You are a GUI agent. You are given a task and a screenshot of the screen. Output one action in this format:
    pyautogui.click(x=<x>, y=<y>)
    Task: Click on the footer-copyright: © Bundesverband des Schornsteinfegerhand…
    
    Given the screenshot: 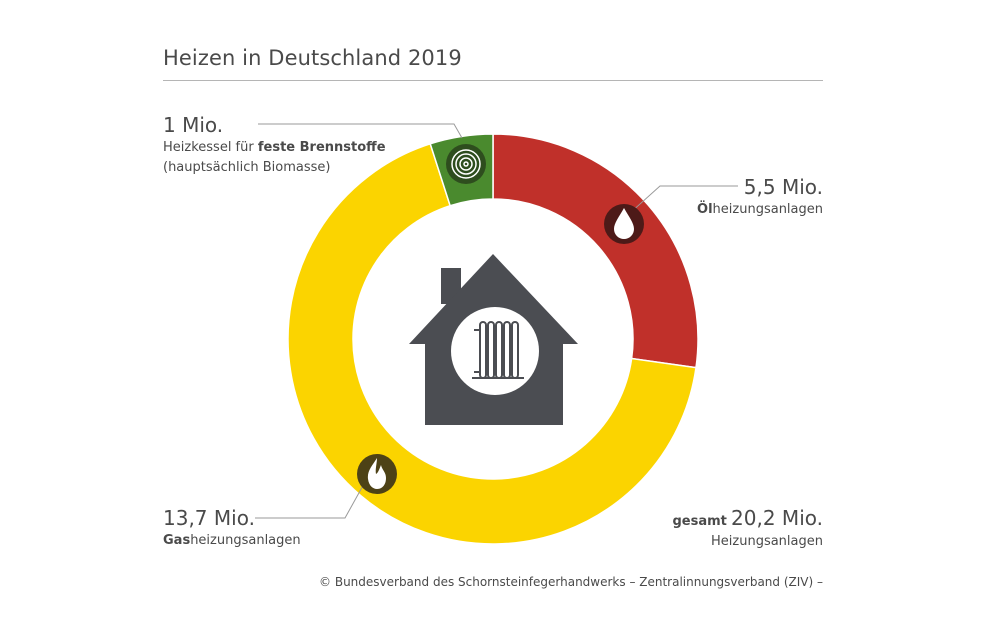 What is the action you would take?
    pyautogui.click(x=571, y=582)
    